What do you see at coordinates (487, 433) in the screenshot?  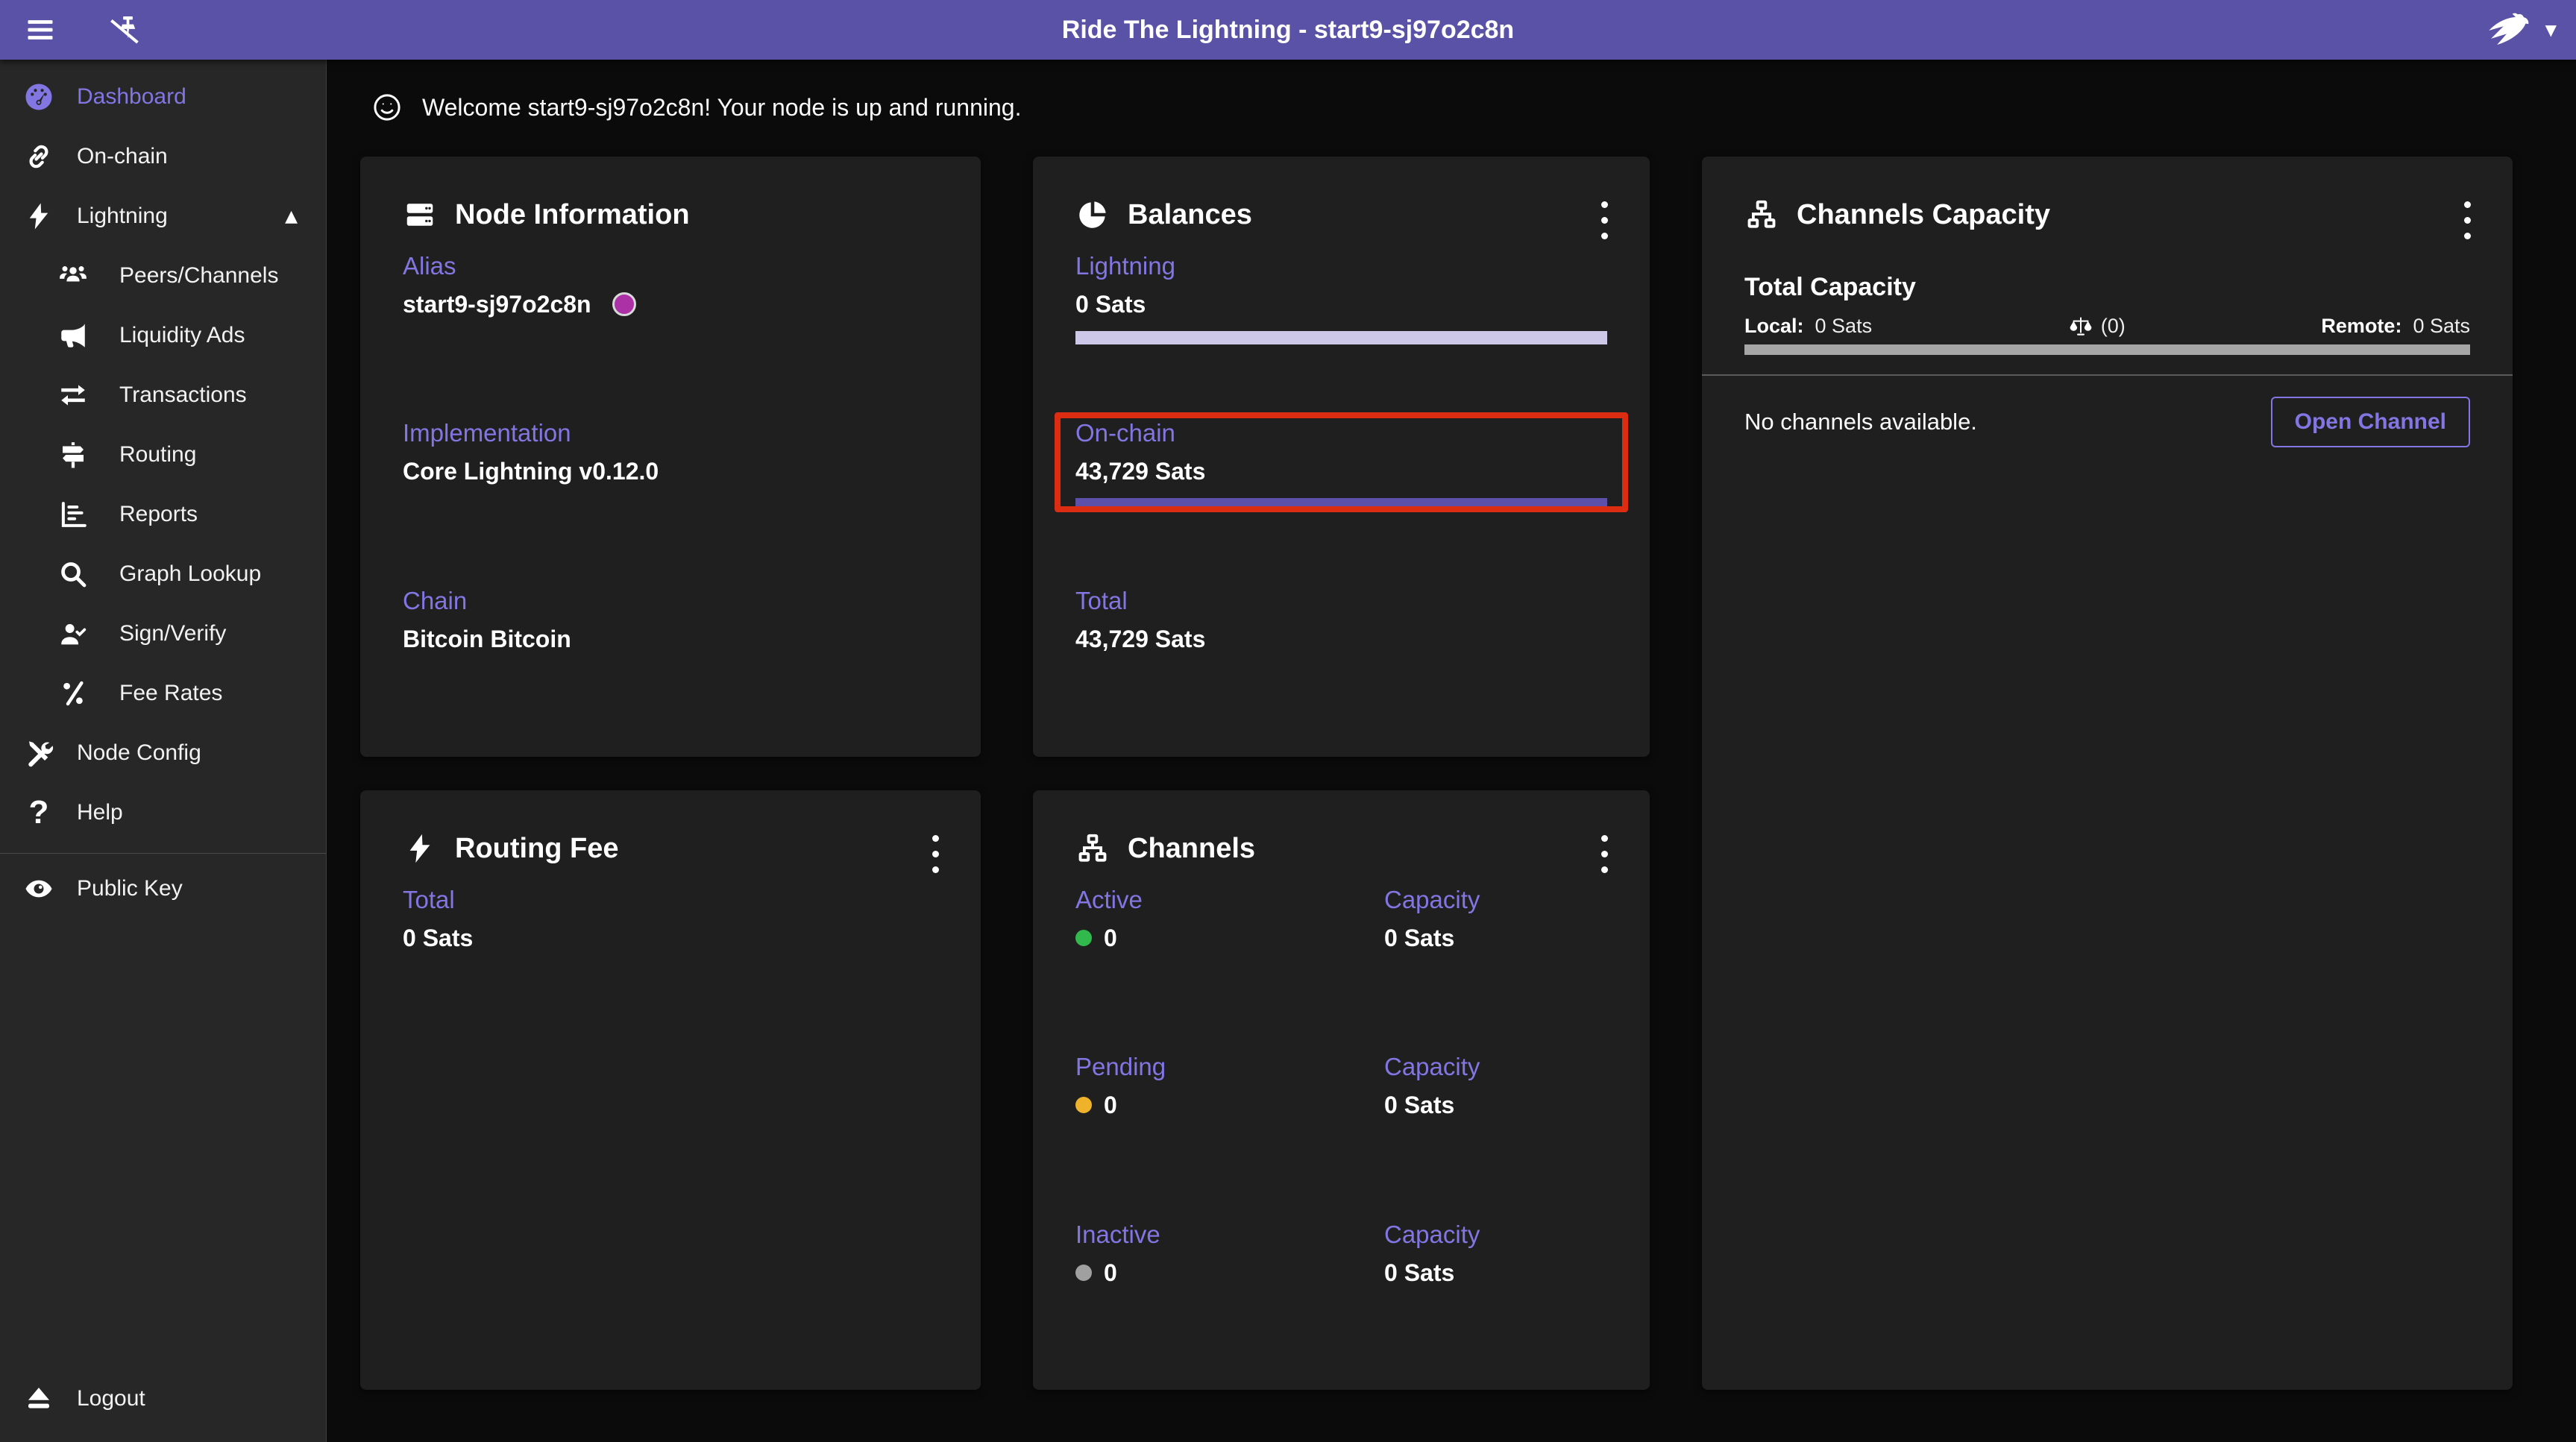 I see `implementation-label: Implementation` at bounding box center [487, 433].